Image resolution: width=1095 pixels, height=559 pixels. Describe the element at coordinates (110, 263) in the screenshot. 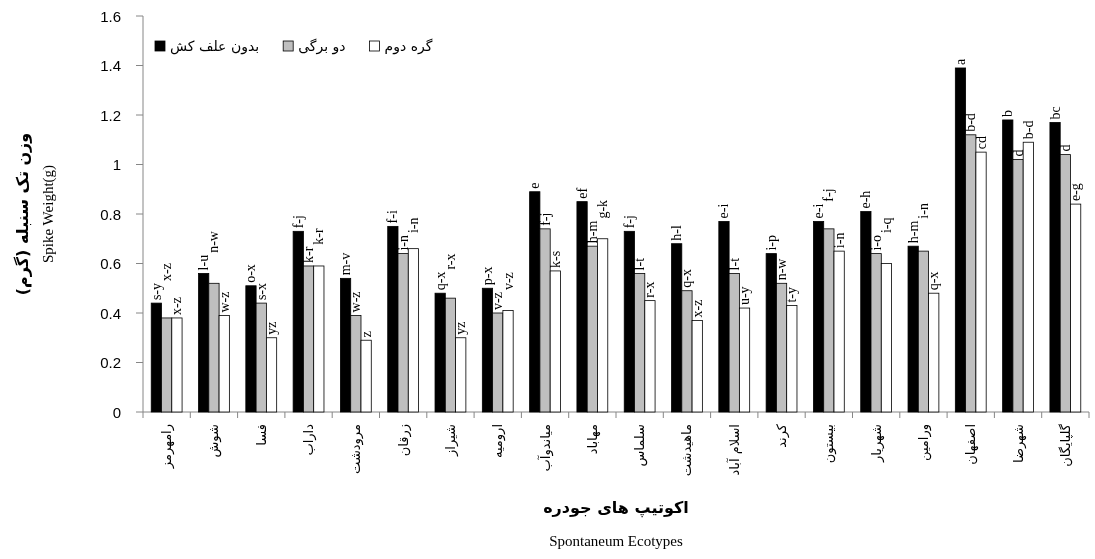

I see `y-tick-label: 0.6` at that location.